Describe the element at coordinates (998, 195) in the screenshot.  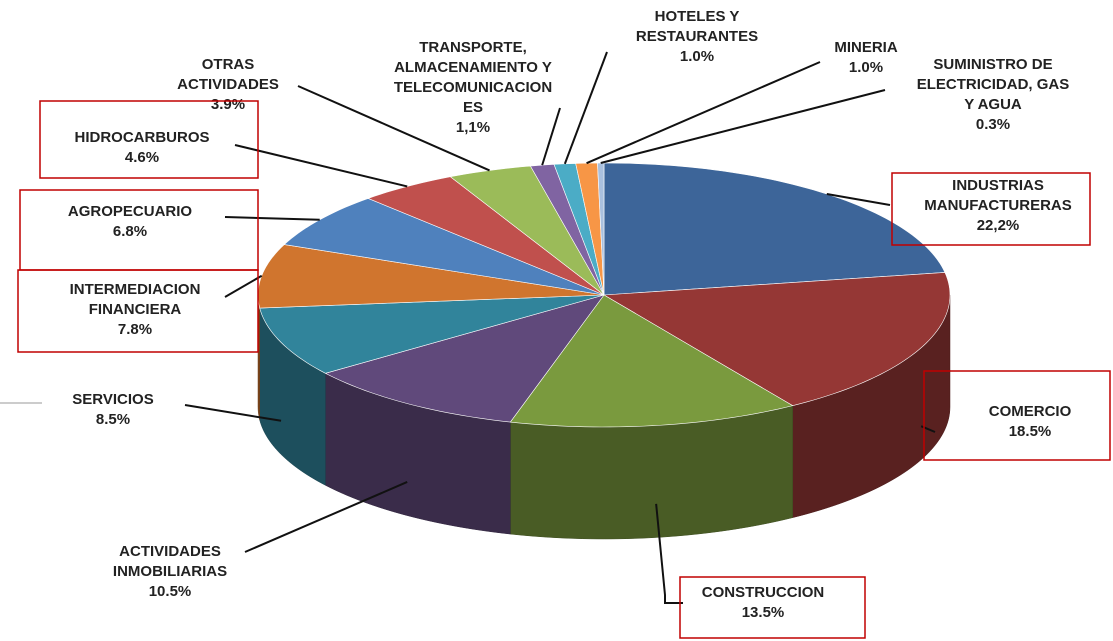
I see `category-label: INDUSTRIAS MANUFACTURERAS` at that location.